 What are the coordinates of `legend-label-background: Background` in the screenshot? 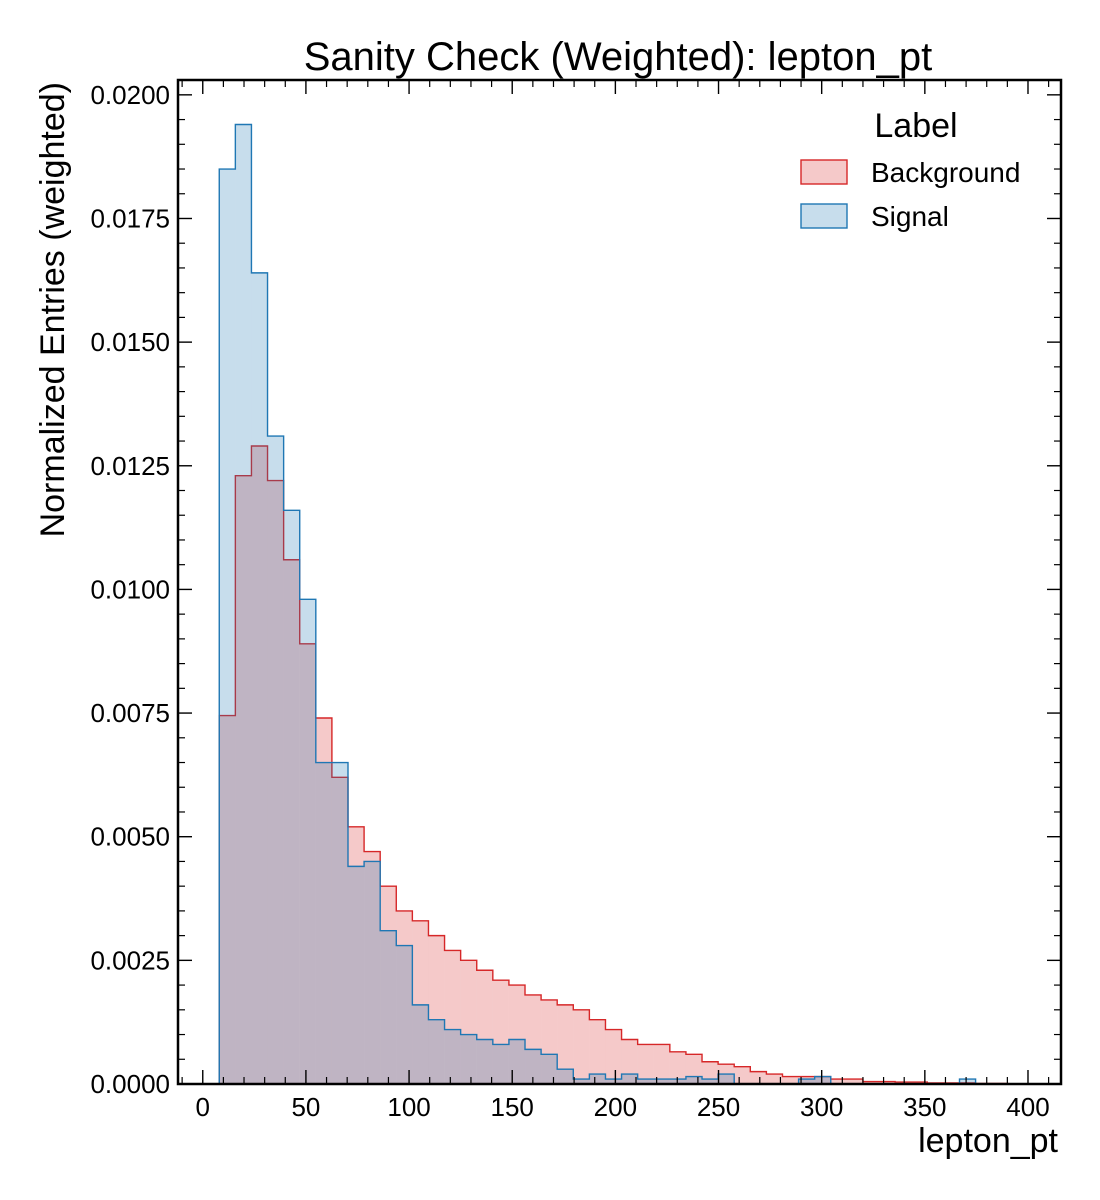 It's located at (945, 172).